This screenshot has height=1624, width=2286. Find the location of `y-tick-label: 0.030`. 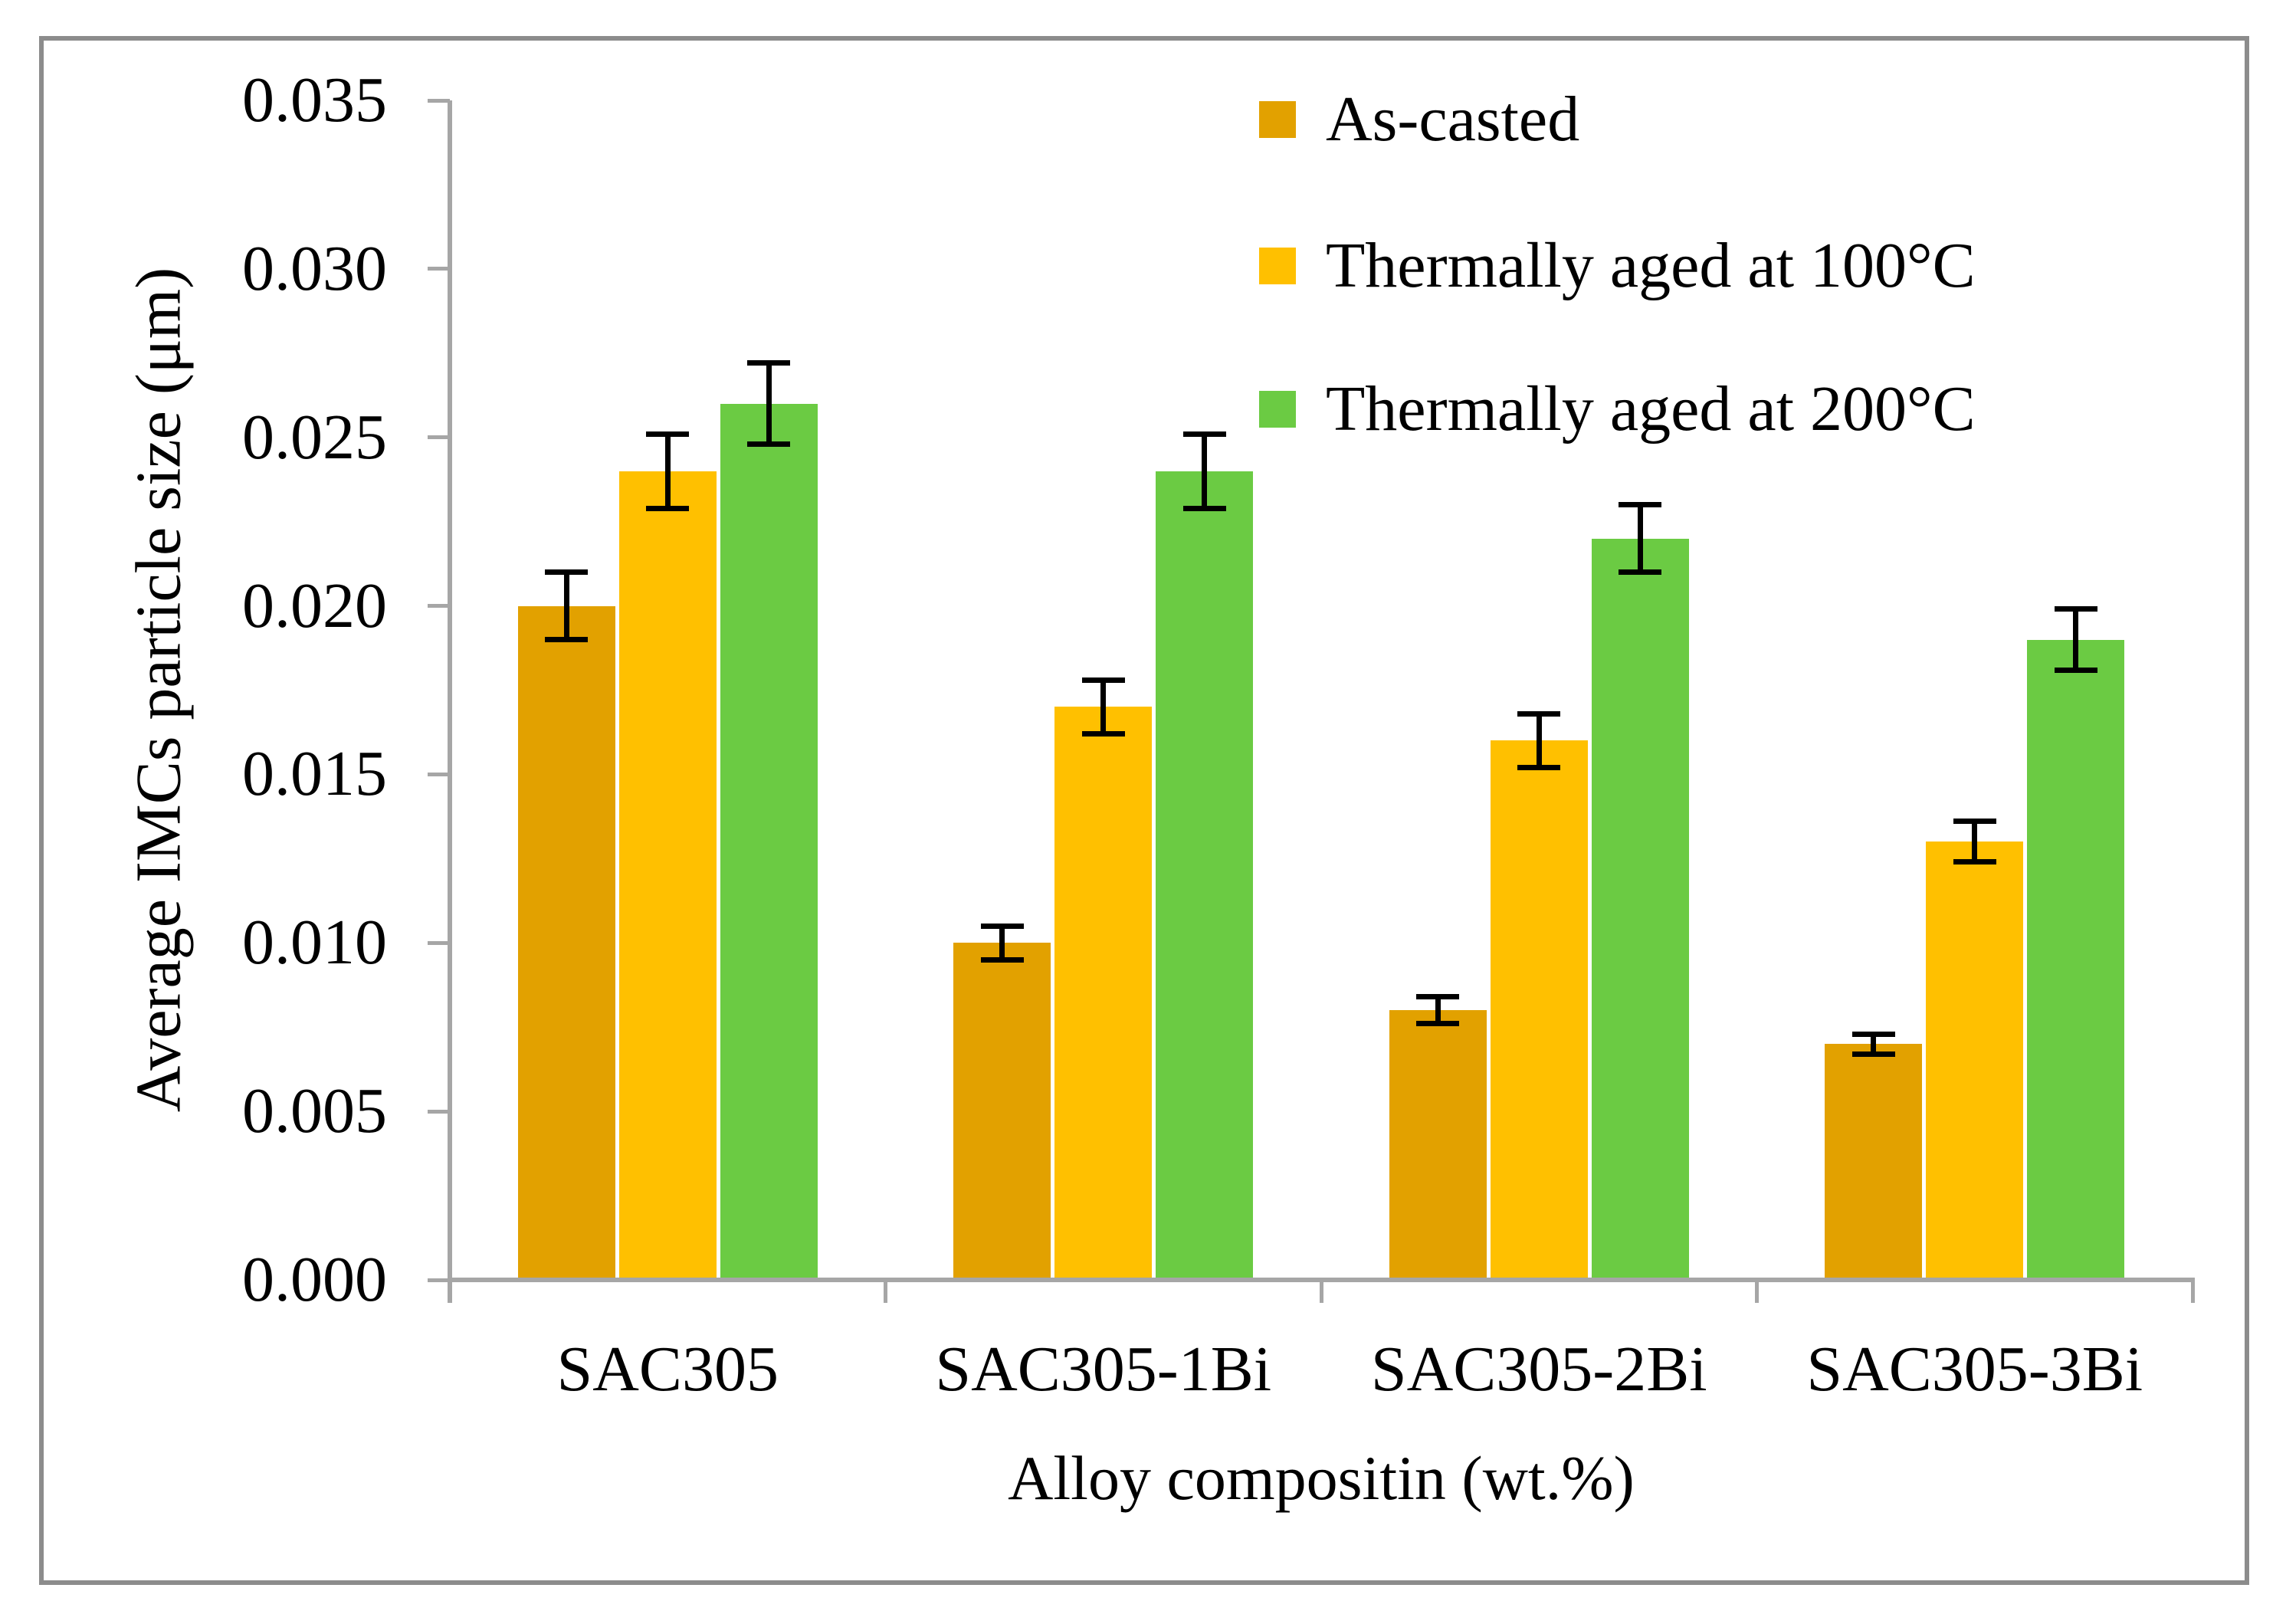

y-tick-label: 0.030 is located at coordinates (314, 268).